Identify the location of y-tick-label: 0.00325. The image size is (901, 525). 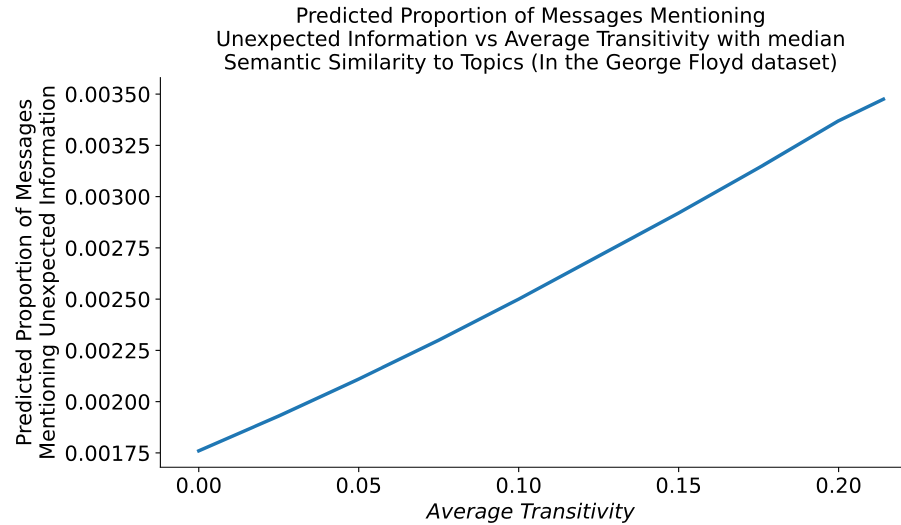
(107, 146).